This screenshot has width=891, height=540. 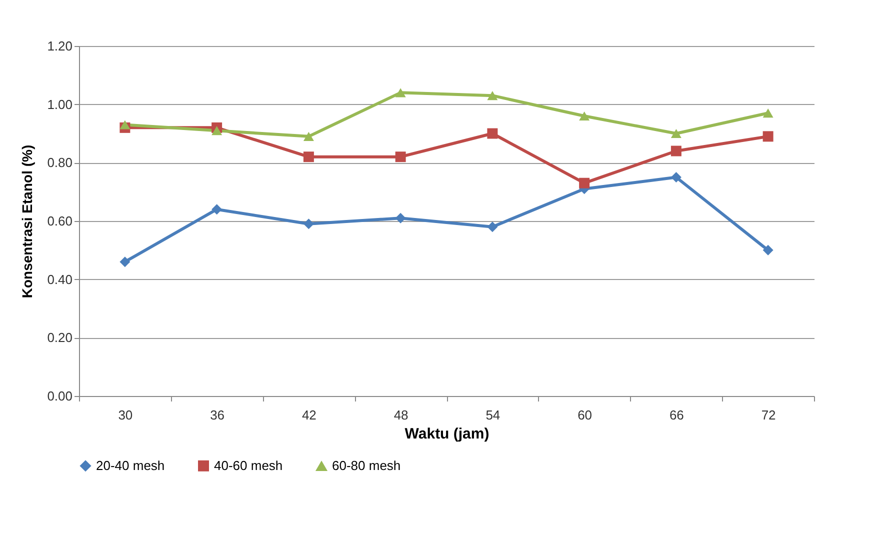 I want to click on x-tick-label: 48, so click(x=401, y=415).